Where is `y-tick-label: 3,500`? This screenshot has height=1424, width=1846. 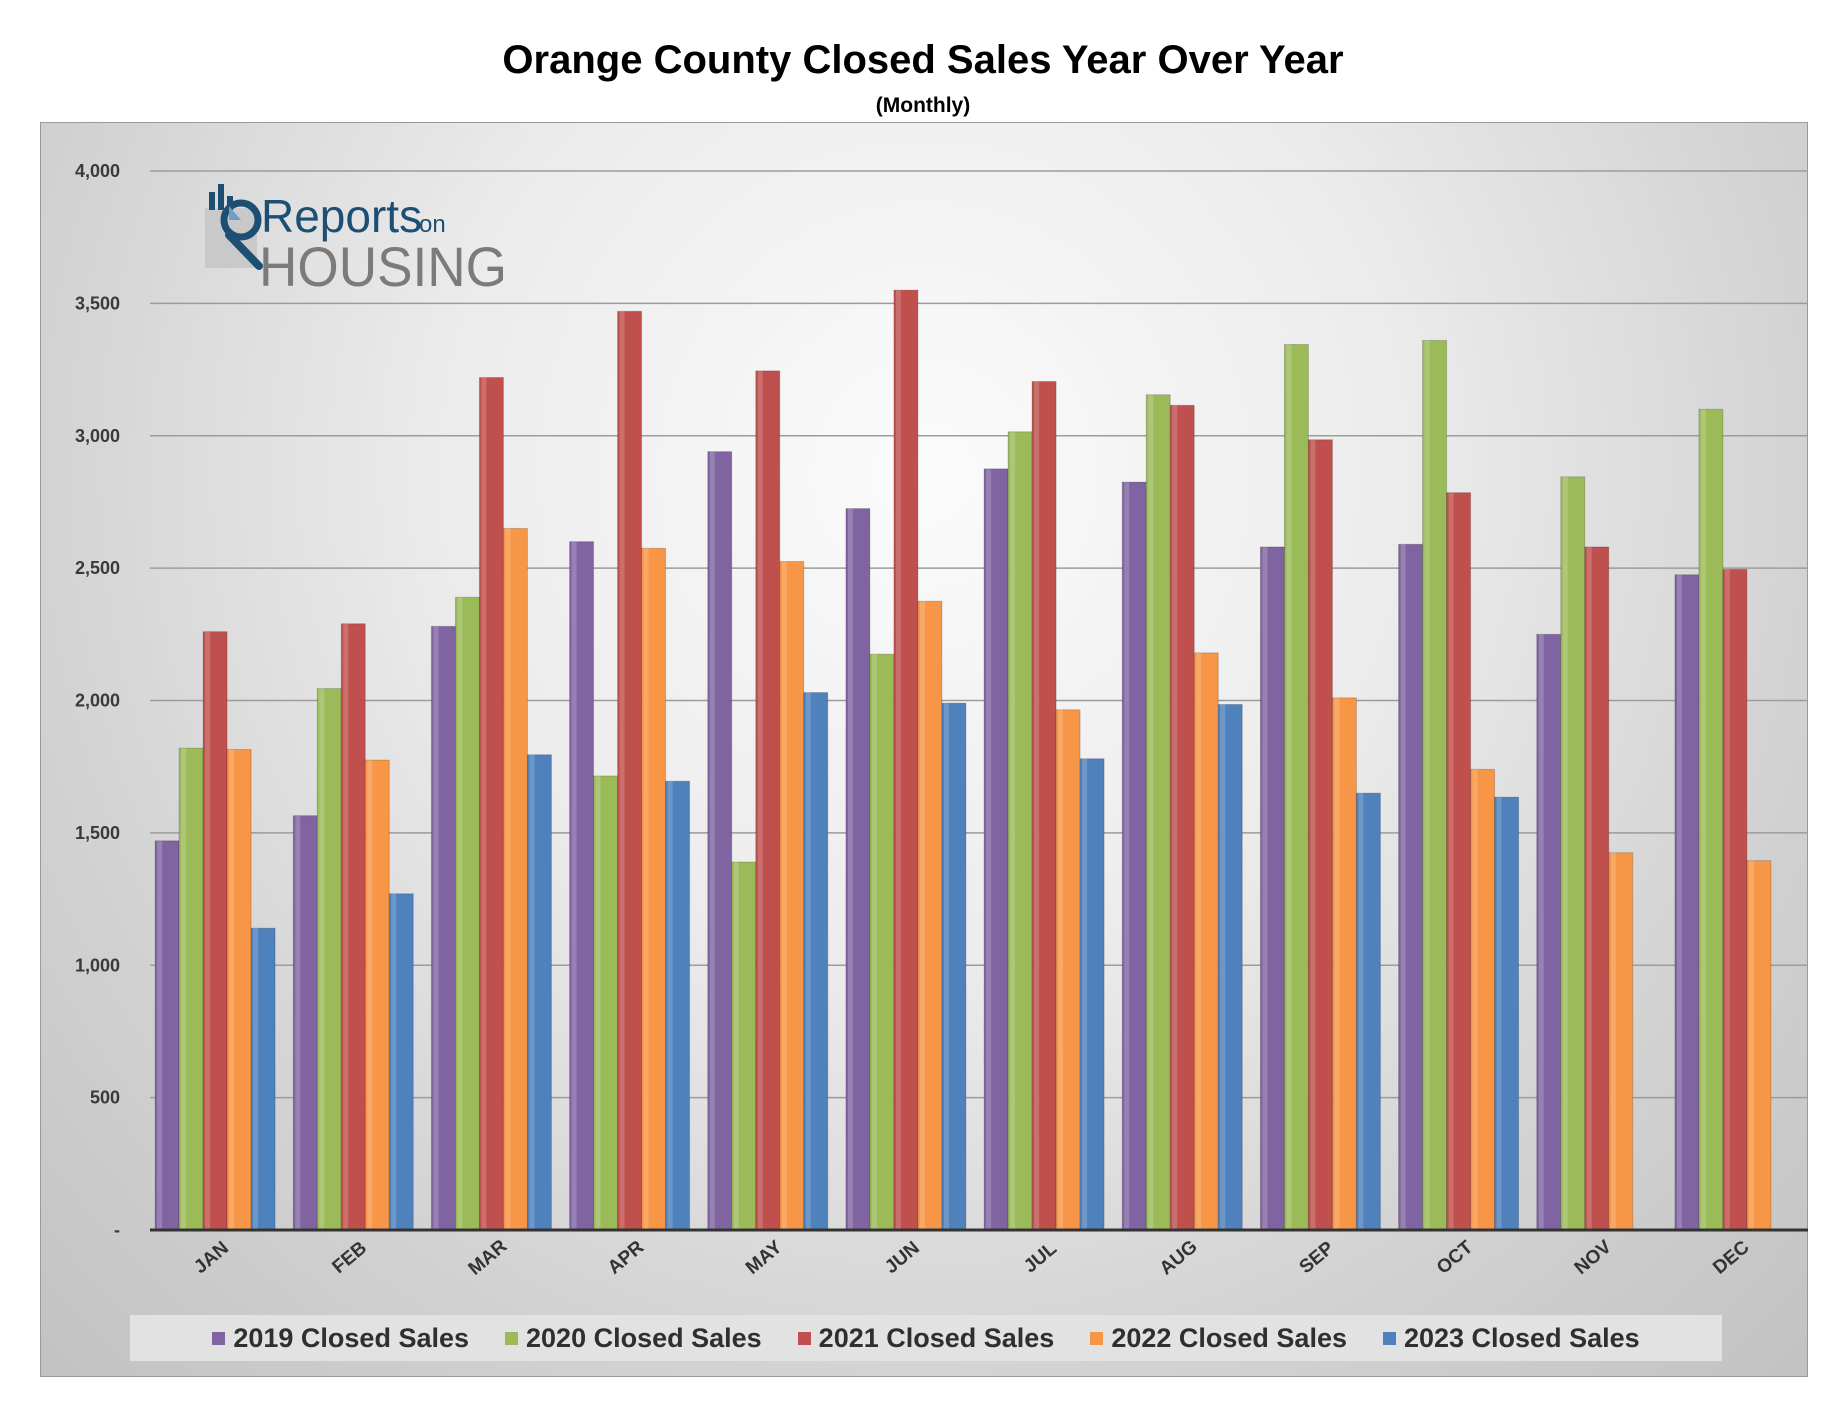
y-tick-label: 3,500 is located at coordinates (97, 303).